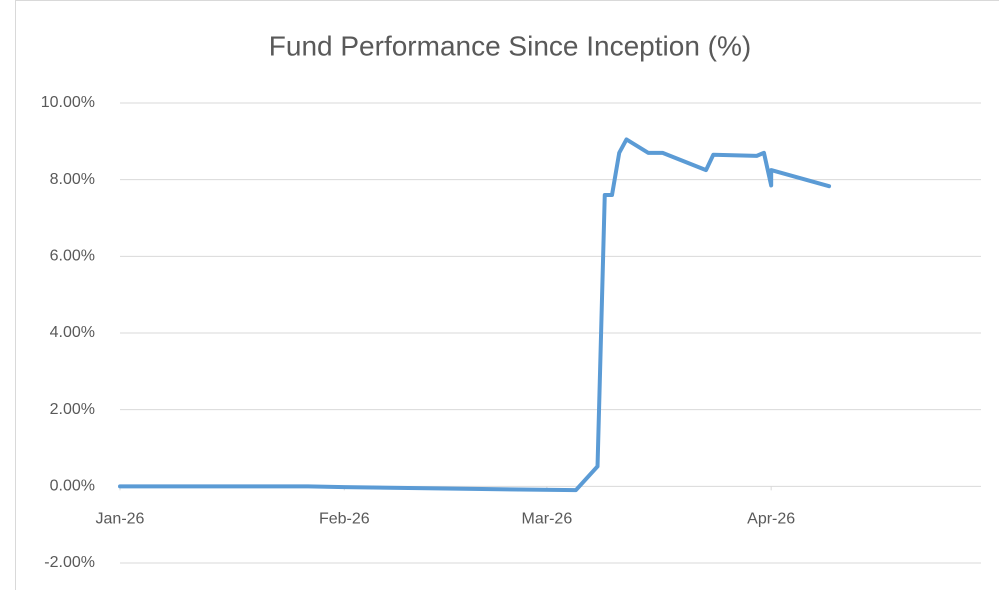 Image resolution: width=999 pixels, height=590 pixels. Describe the element at coordinates (72, 256) in the screenshot. I see `y-tick-label: 6.00%` at that location.